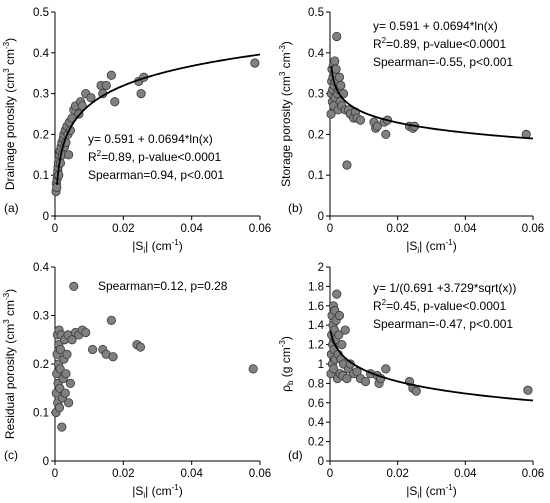 This screenshot has height=503, width=550. What do you see at coordinates (321, 365) in the screenshot?
I see `y-tick-label: 1` at bounding box center [321, 365].